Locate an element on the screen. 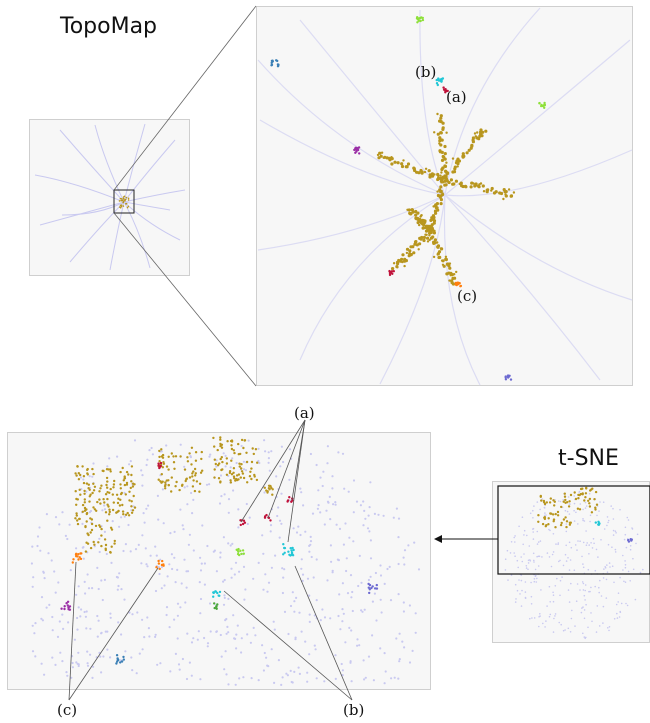 The width and height of the screenshot is (650, 723). overview-main-cluster-point is located at coordinates (120, 198).